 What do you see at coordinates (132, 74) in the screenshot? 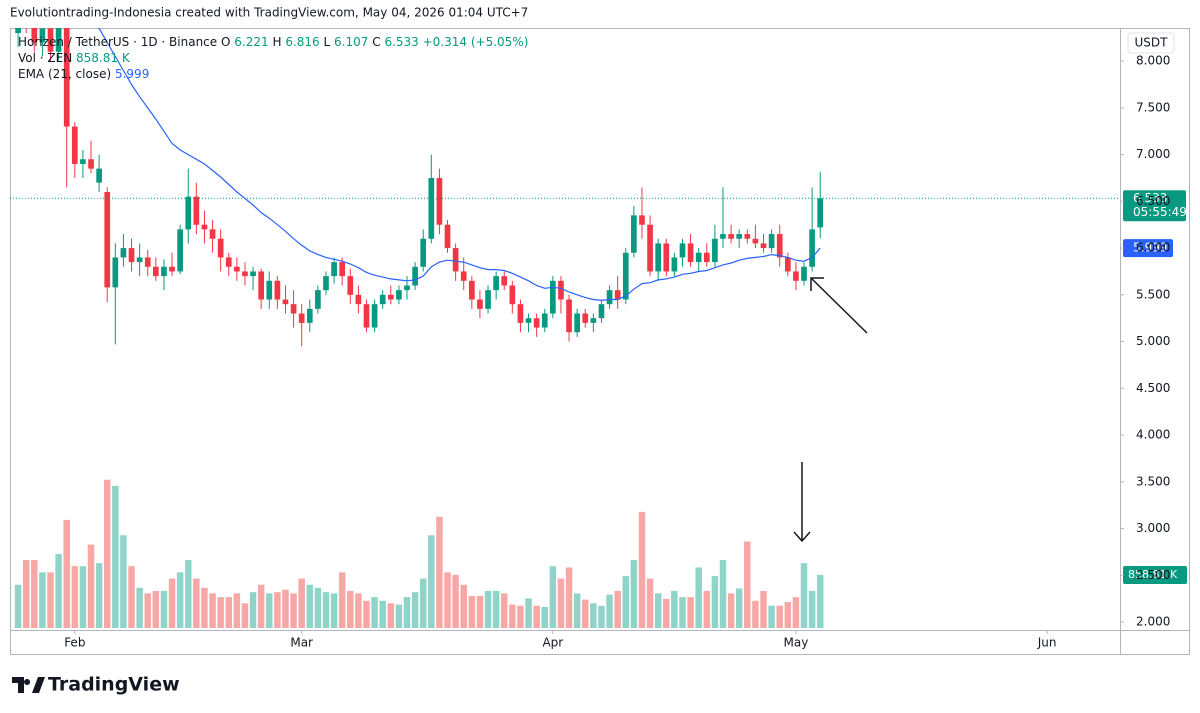
I see `ema-value: 5.999` at bounding box center [132, 74].